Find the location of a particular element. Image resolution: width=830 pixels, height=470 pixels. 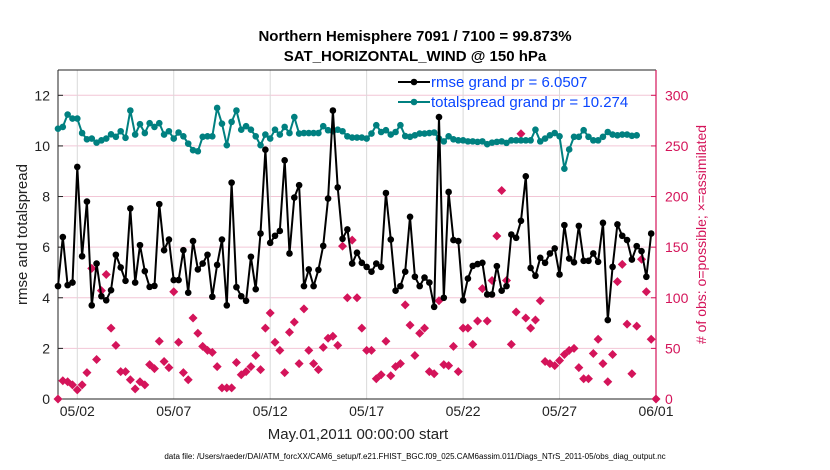

legend-marker-totalspread is located at coordinates (414, 102).